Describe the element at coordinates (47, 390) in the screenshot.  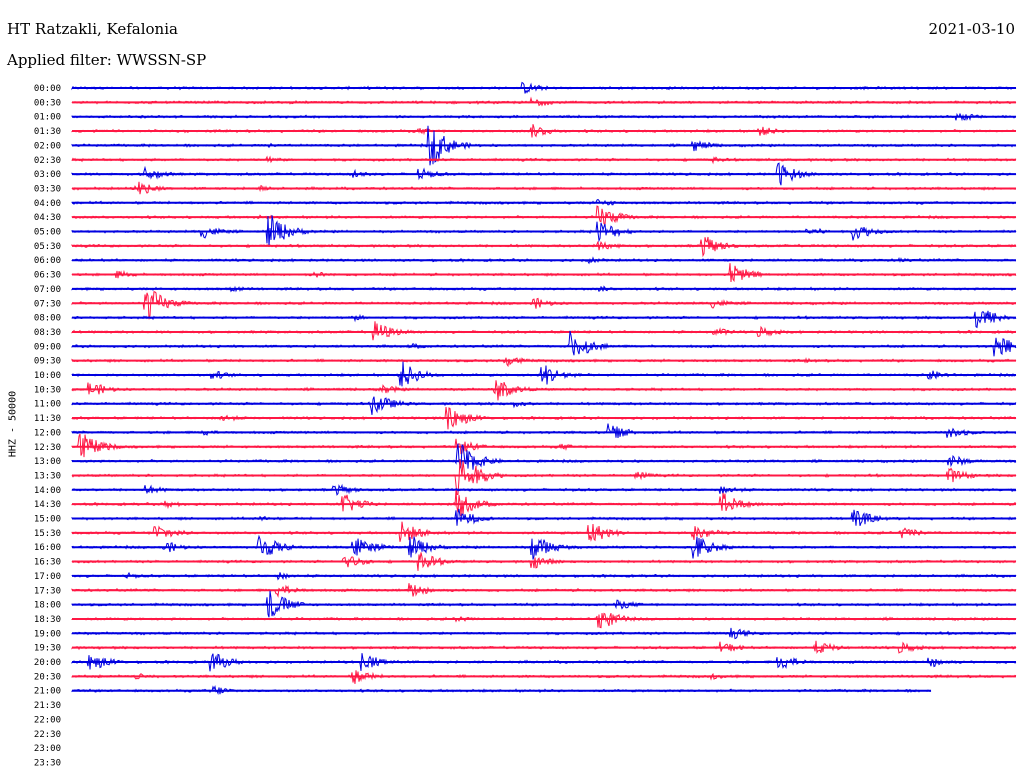
I see `tick-label: 10:30` at that location.